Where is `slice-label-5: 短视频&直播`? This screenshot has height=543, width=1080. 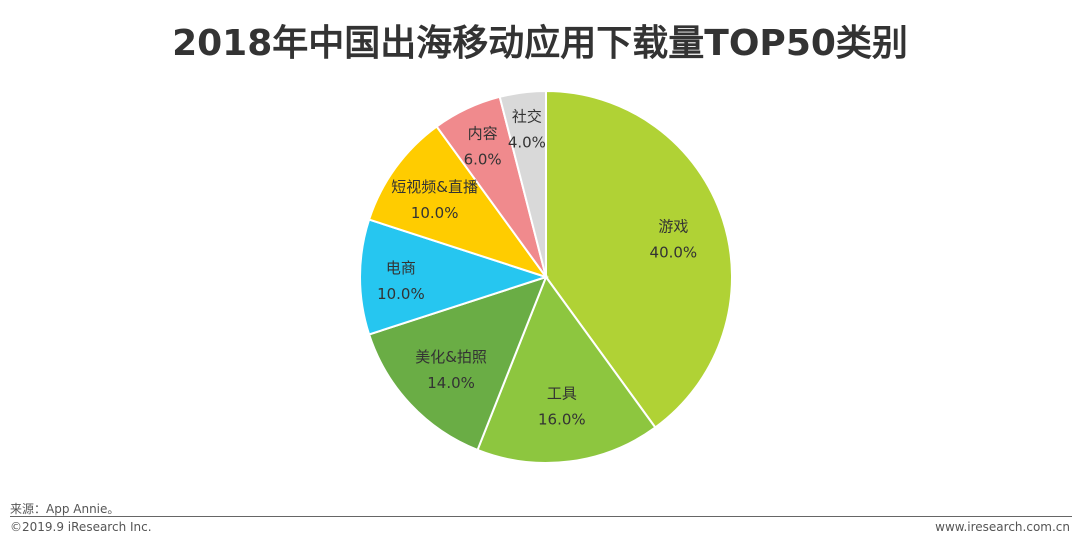
slice-label-5: 短视频&直播 is located at coordinates (434, 187).